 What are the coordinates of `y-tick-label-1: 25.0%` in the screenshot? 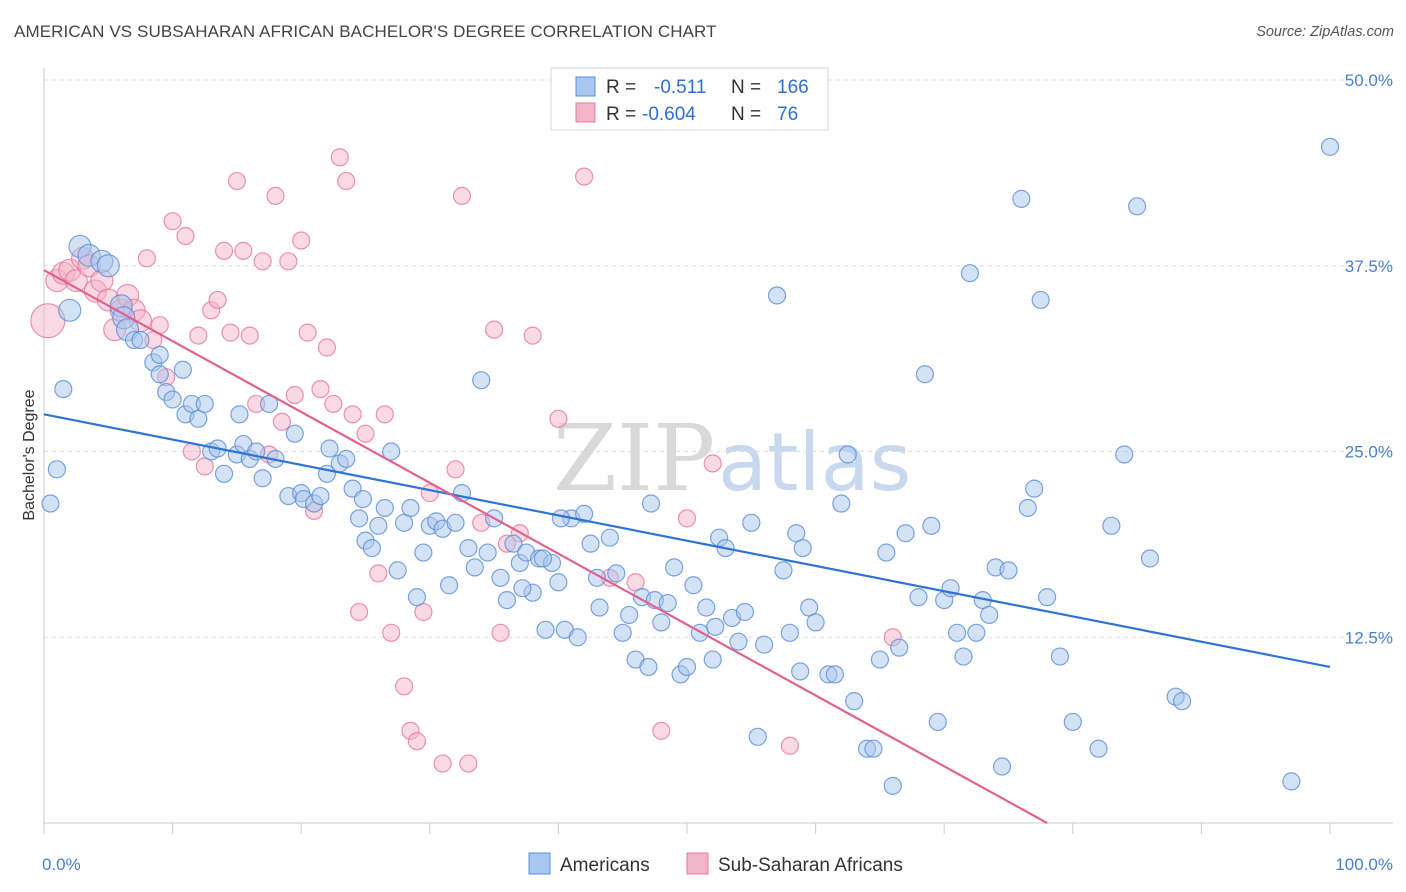 It's located at (1369, 452).